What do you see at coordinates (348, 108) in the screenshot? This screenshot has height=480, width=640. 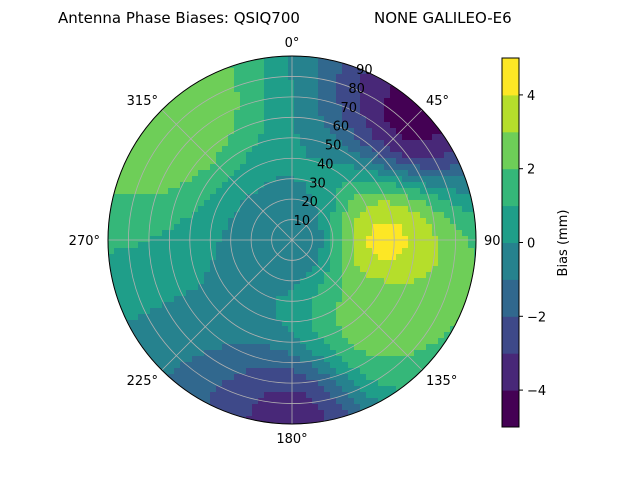 I see `radial-tick-label: 70` at bounding box center [348, 108].